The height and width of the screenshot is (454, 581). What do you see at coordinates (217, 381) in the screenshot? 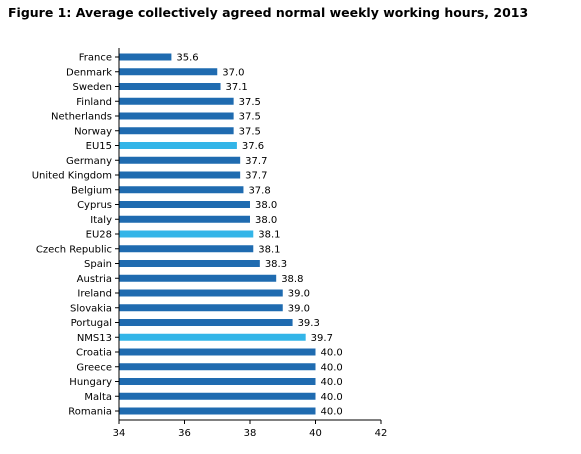
I see `bar-hungary` at bounding box center [217, 381].